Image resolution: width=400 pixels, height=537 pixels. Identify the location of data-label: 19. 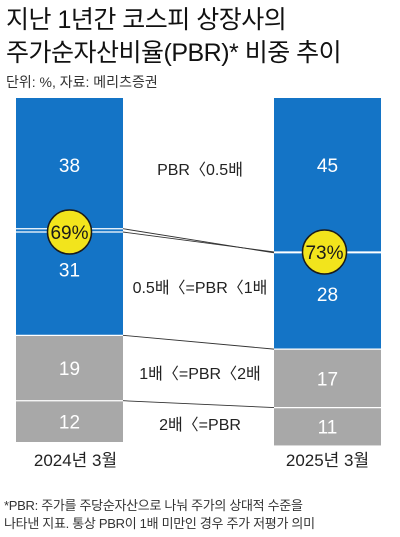
(69, 369).